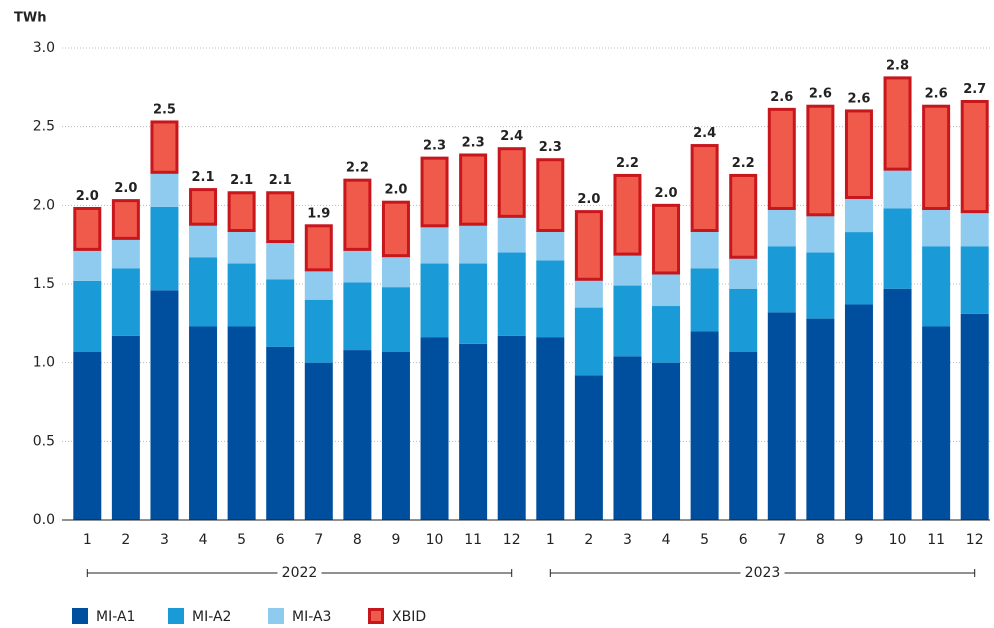 The width and height of the screenshot is (994, 628). Describe the element at coordinates (44, 284) in the screenshot. I see `y-tick-label: 1.5` at that location.